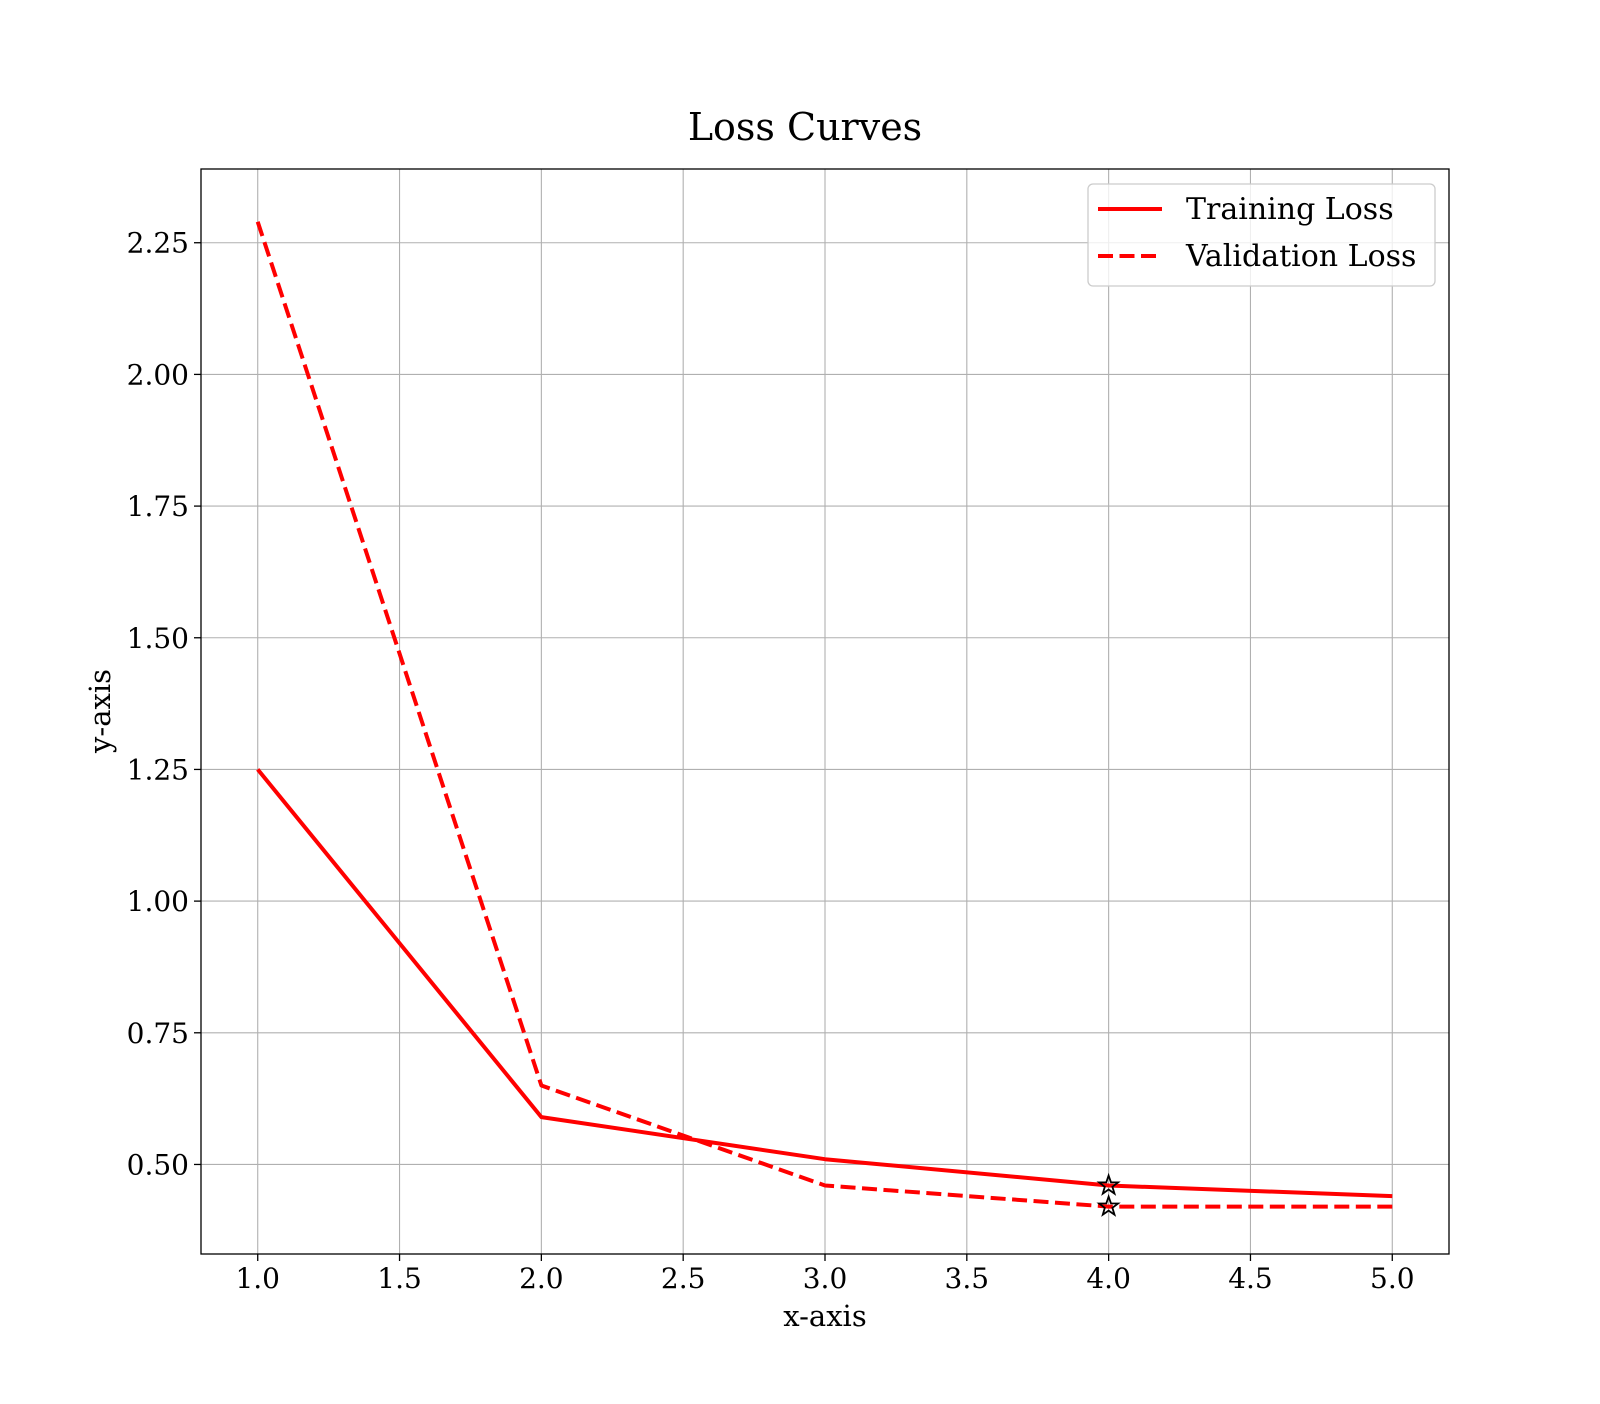 The image size is (1600, 1404). Describe the element at coordinates (805, 127) in the screenshot. I see `chart-title: Loss Curves` at that location.